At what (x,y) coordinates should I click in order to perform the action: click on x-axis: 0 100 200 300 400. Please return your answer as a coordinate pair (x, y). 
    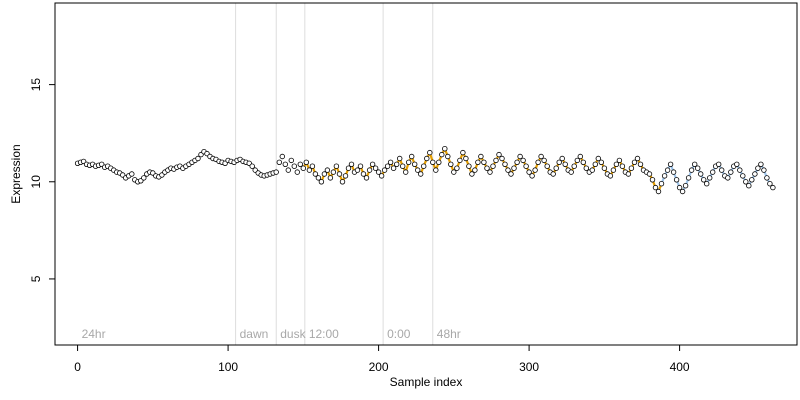
    Looking at the image, I should click on (382, 359).